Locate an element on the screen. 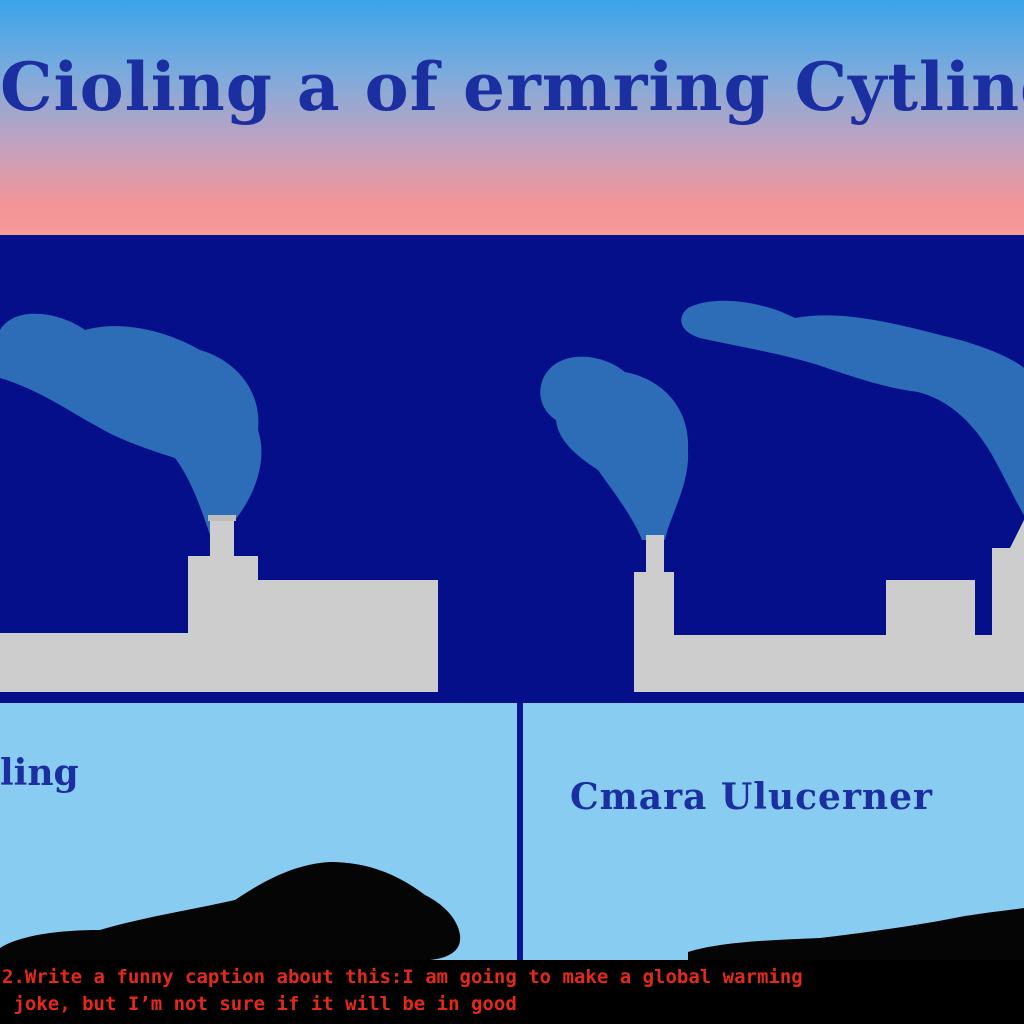 The height and width of the screenshot is (1024, 1024). caption-panel-right is located at coordinates (773, 831).